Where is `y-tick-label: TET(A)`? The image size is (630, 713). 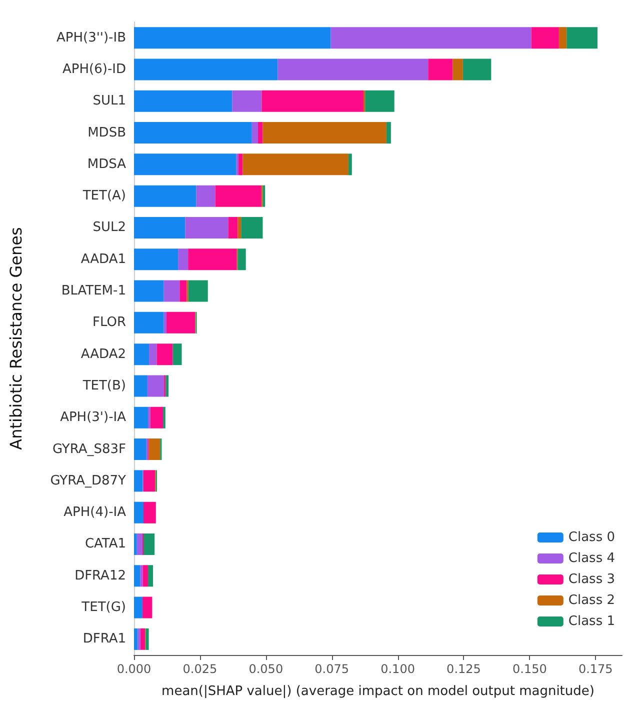 y-tick-label: TET(A) is located at coordinates (104, 196).